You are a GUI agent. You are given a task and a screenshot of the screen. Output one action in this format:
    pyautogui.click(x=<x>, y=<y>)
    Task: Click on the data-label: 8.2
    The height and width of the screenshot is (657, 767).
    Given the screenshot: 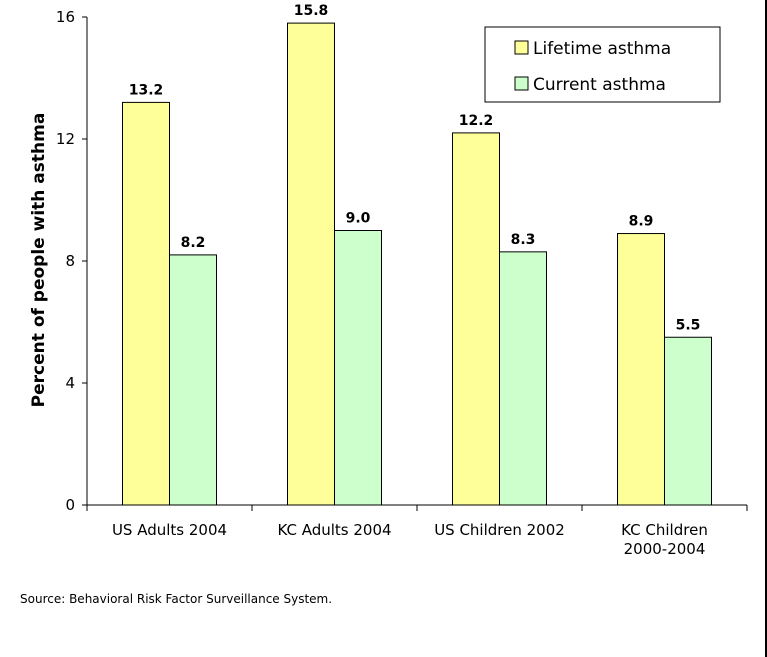 What is the action you would take?
    pyautogui.click(x=193, y=243)
    